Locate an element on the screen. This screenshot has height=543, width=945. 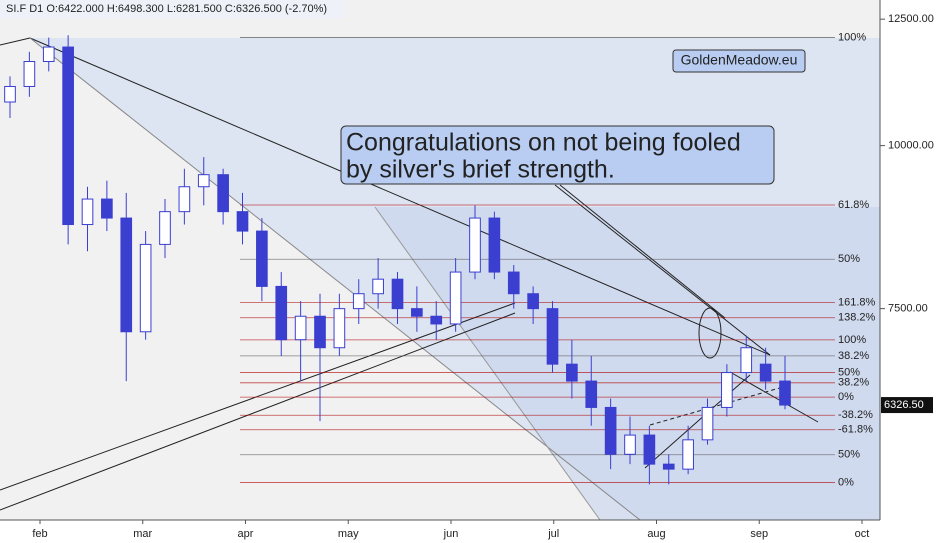
axis-bg is located at coordinates (912, 271).